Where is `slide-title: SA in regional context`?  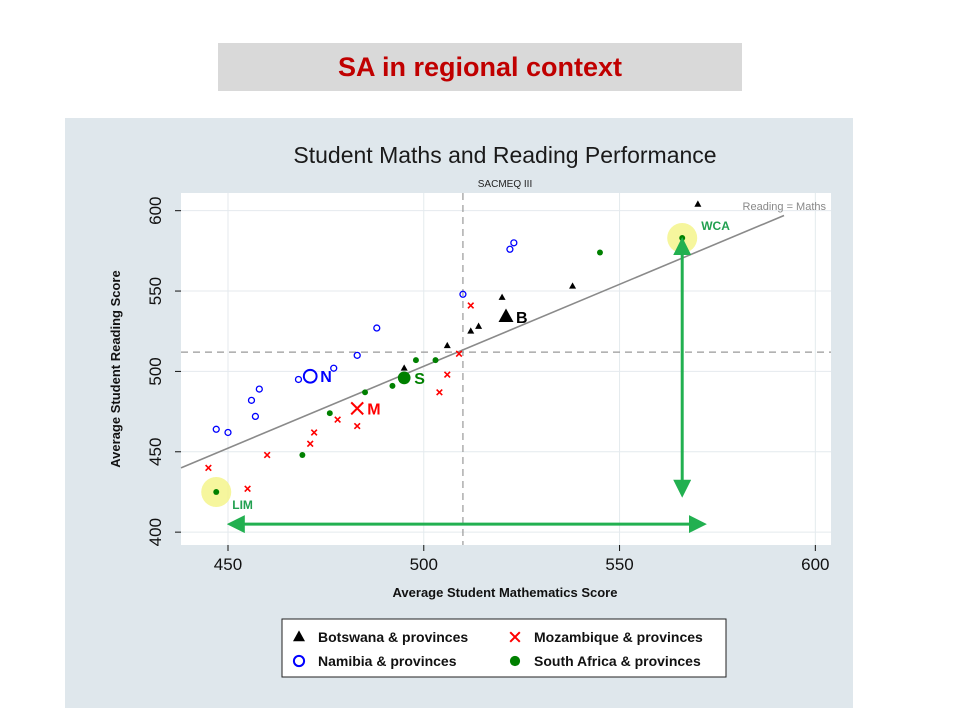 slide-title: SA in regional context is located at coordinates (480, 67).